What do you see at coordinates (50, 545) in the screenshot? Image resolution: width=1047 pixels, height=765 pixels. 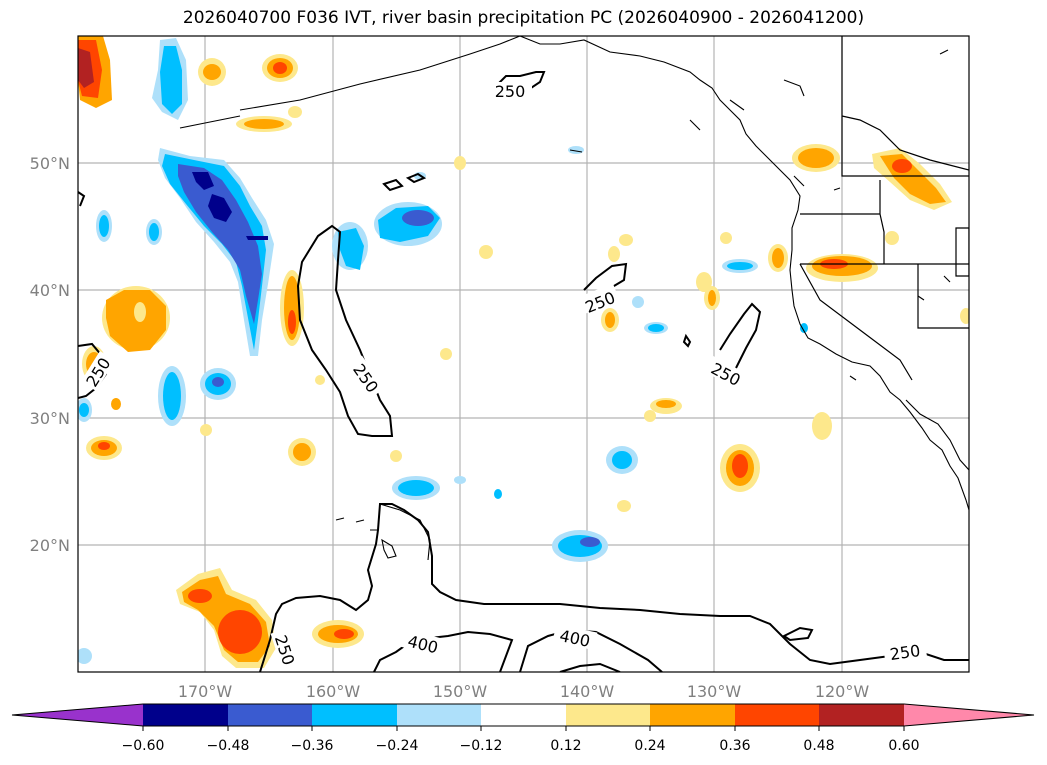 I see `lat-tick-label: 20°N` at bounding box center [50, 545].